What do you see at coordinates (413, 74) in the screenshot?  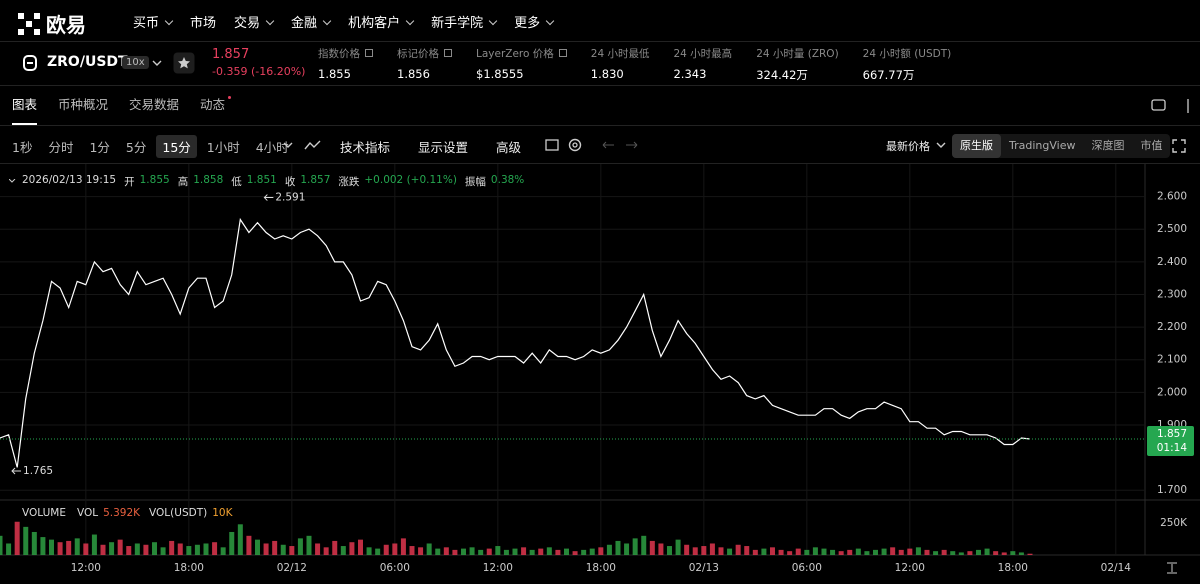 I see `stat-value: 1.856` at bounding box center [413, 74].